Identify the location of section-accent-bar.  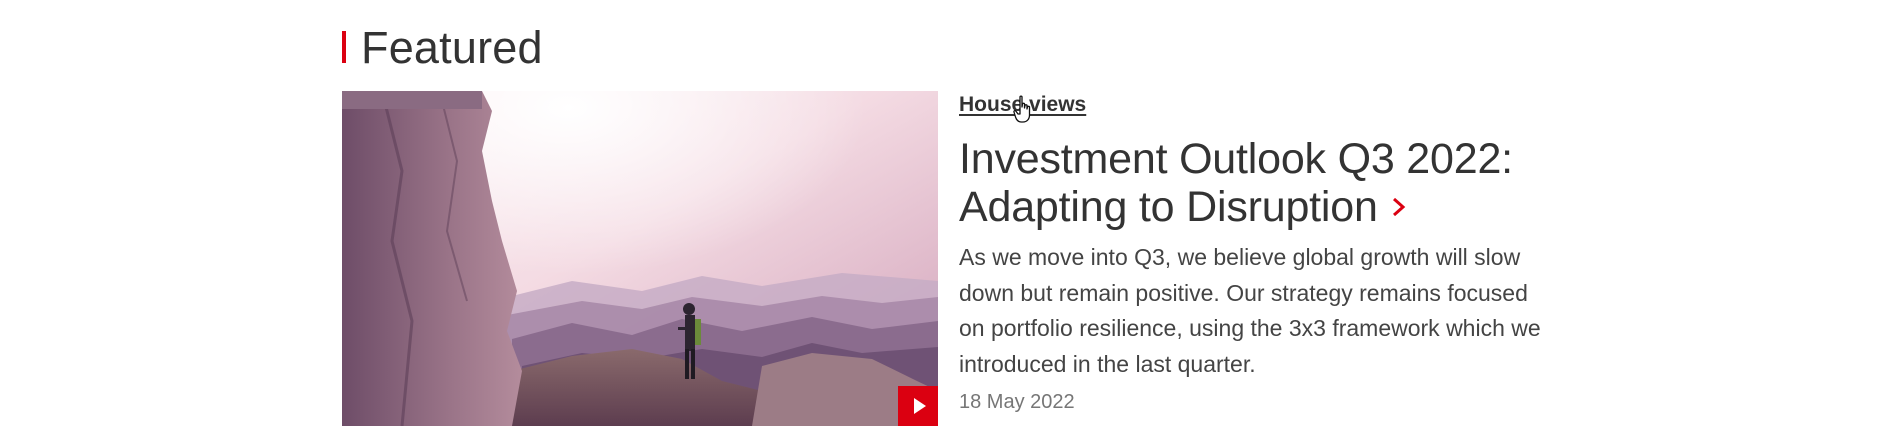
(344, 47).